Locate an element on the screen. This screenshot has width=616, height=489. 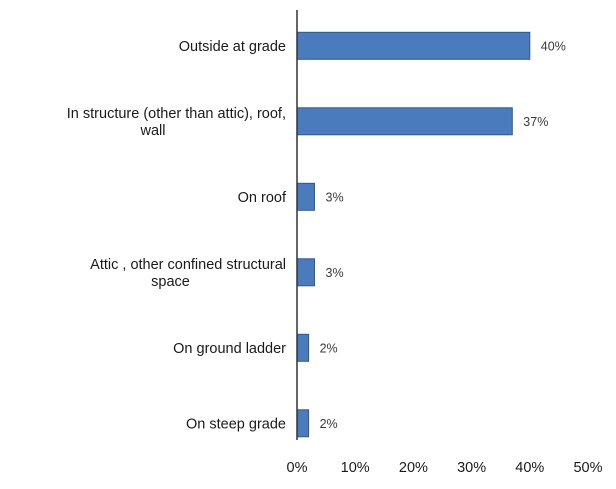
x-tick-label-6: 50% is located at coordinates (587, 468).